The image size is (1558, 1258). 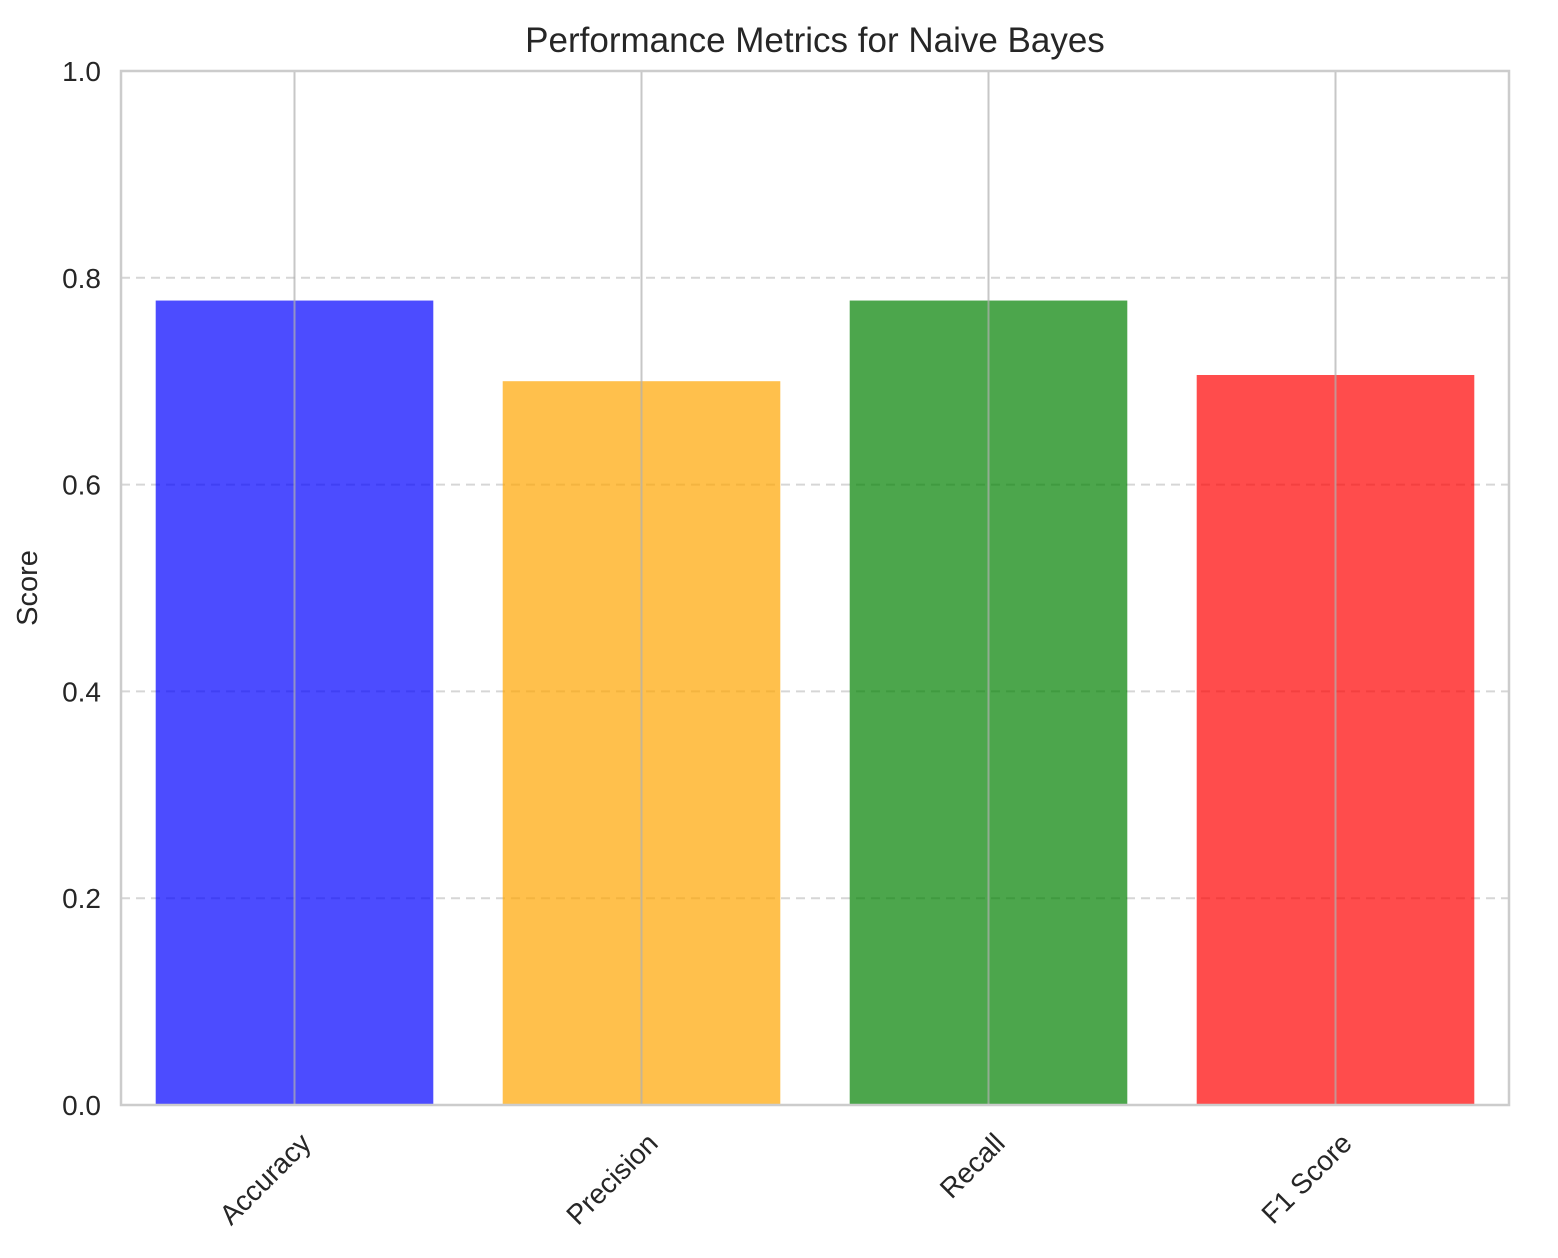 What do you see at coordinates (81, 71) in the screenshot?
I see `y-tick-label: 1.0` at bounding box center [81, 71].